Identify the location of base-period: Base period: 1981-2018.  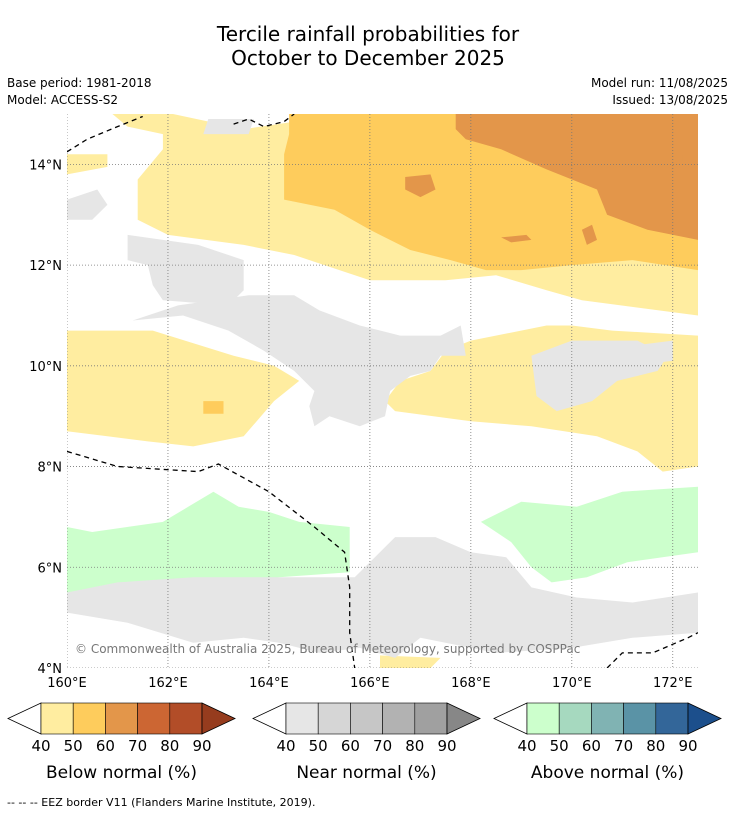
(79, 83).